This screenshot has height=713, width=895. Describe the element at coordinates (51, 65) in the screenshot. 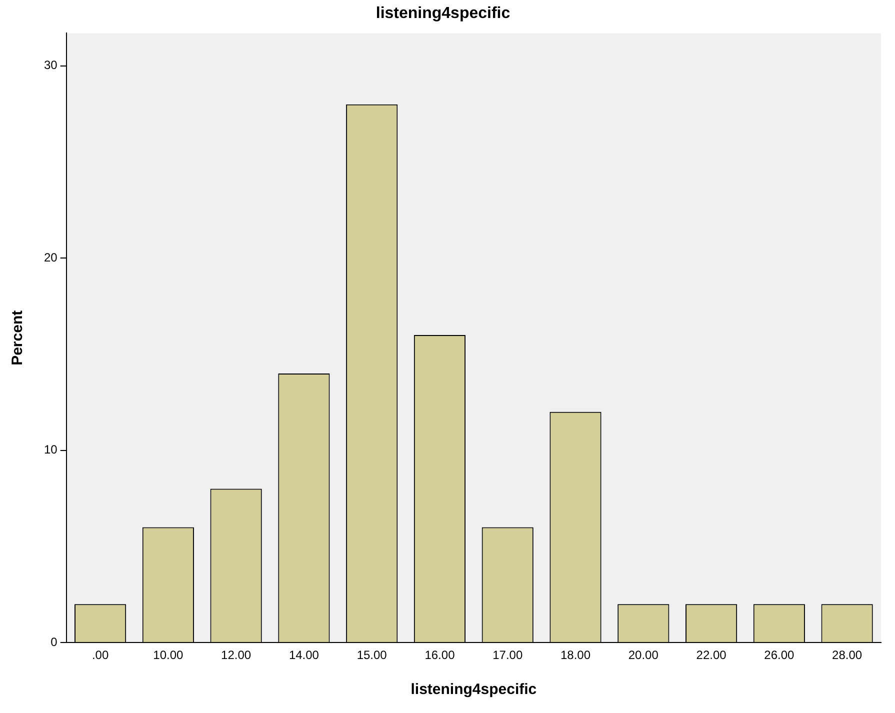

I see `y-tick-label: 30` at that location.